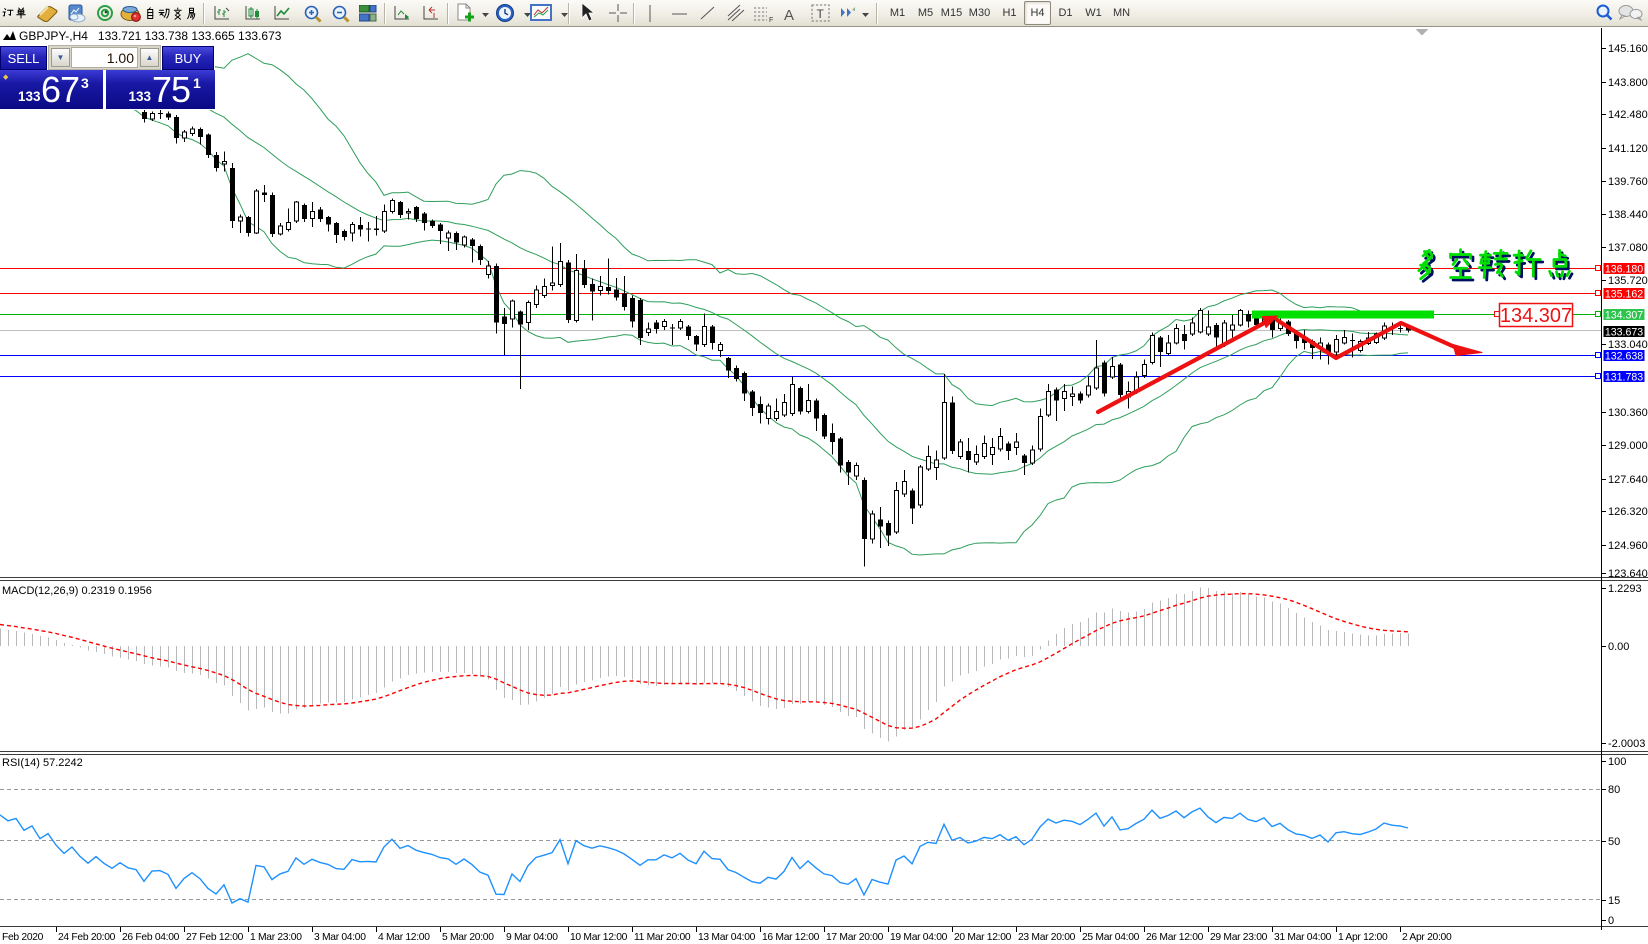 The image size is (1648, 944). What do you see at coordinates (42, 763) in the screenshot?
I see `svg-text: RSI(14) 57.2242` at bounding box center [42, 763].